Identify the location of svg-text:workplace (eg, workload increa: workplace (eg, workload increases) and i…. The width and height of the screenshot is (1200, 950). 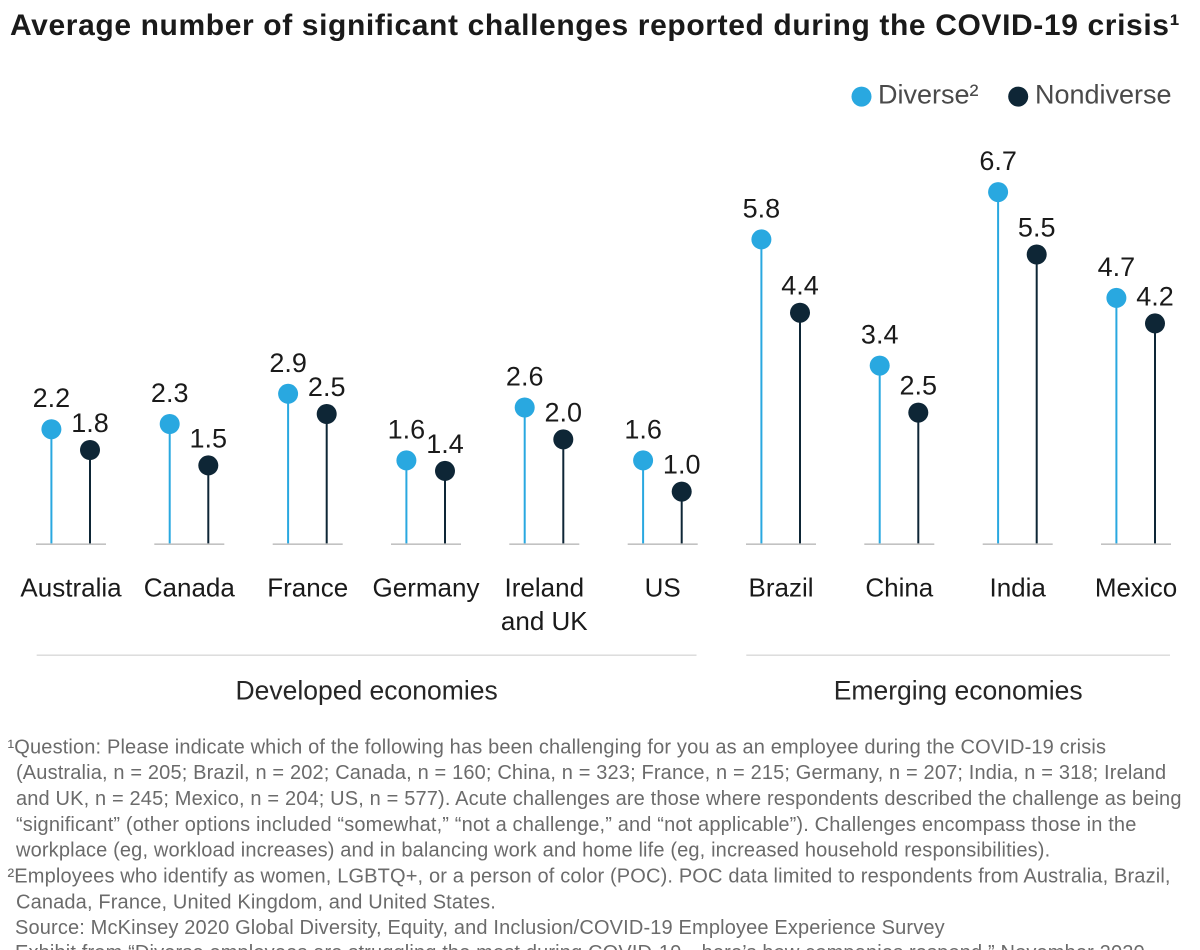
(532, 851).